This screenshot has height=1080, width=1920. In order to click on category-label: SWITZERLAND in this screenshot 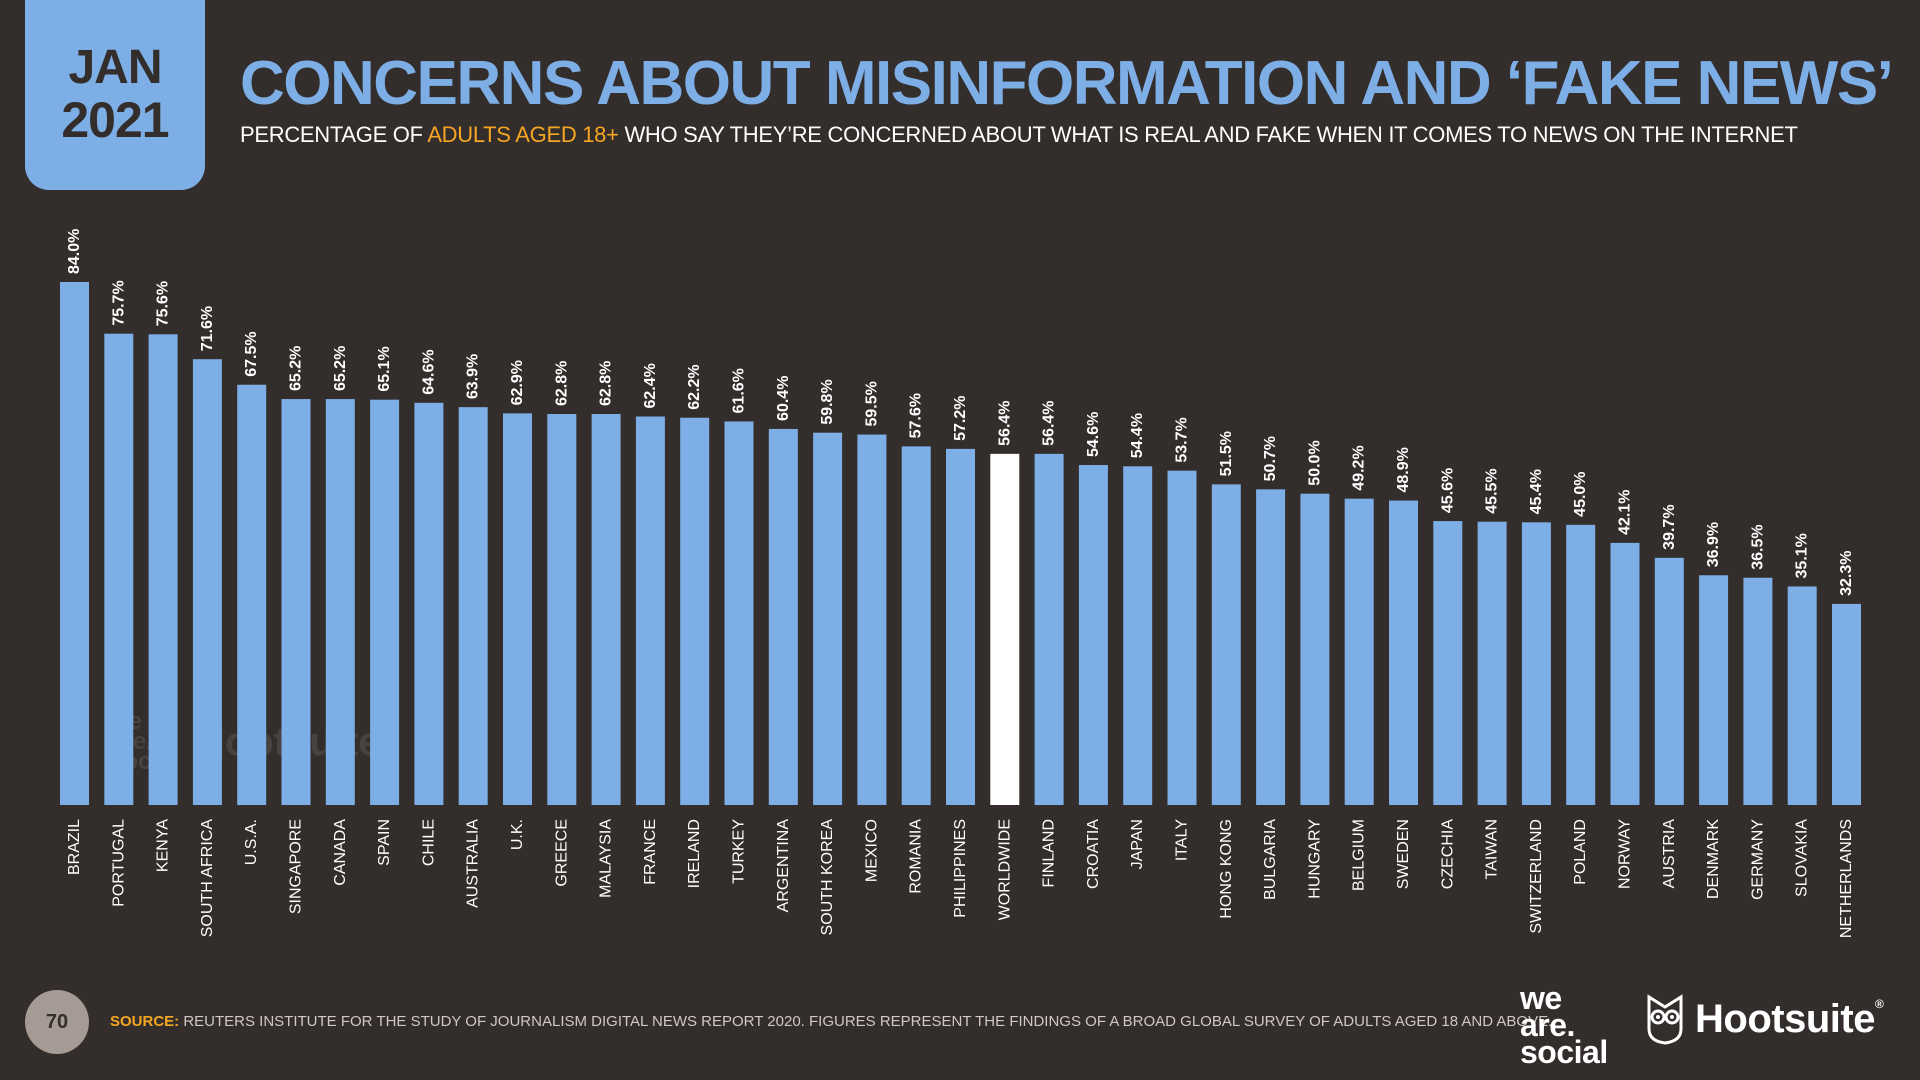, I will do `click(1536, 876)`.